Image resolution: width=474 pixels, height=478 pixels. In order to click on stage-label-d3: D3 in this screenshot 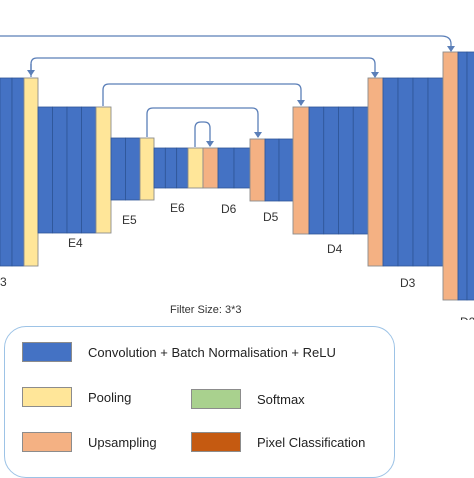, I will do `click(408, 283)`.